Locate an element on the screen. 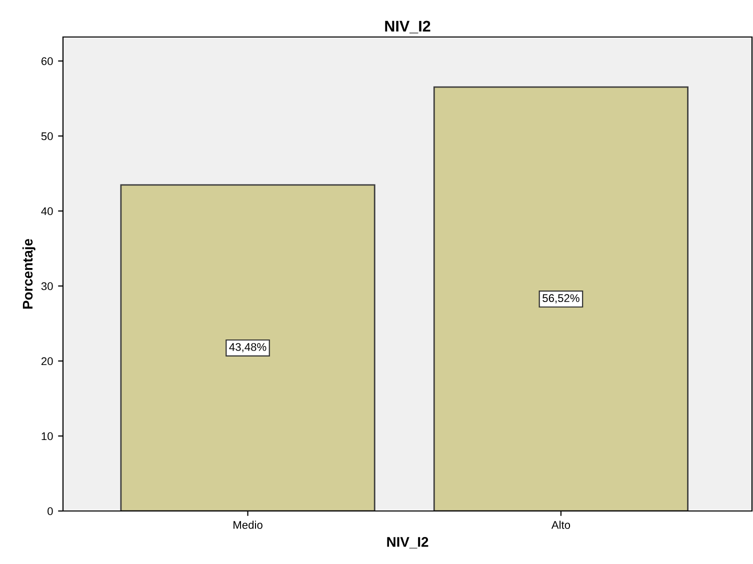  y-tick-label: 60 is located at coordinates (47, 61).